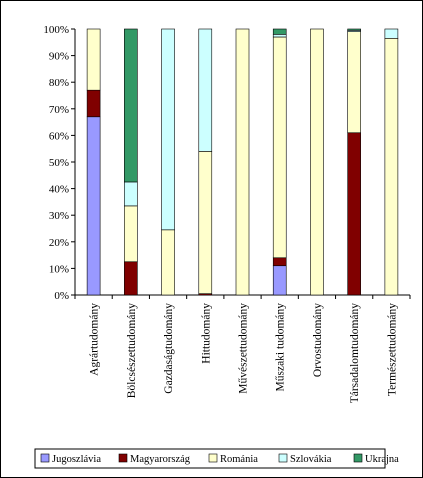  Describe the element at coordinates (59, 110) in the screenshot. I see `y-tick-label: 70%` at that location.